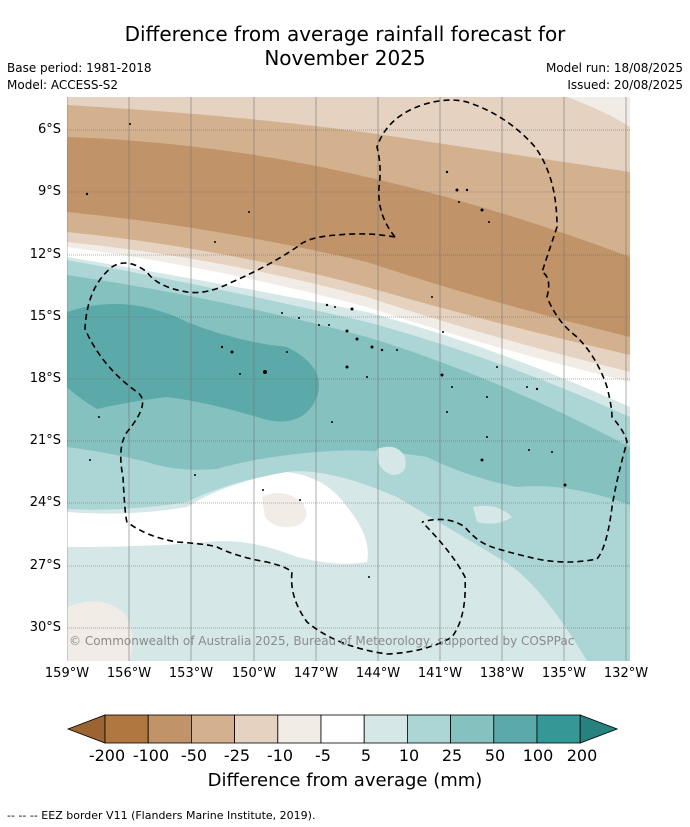  Describe the element at coordinates (191, 673) in the screenshot. I see `lon-label-153w: 153°W` at that location.